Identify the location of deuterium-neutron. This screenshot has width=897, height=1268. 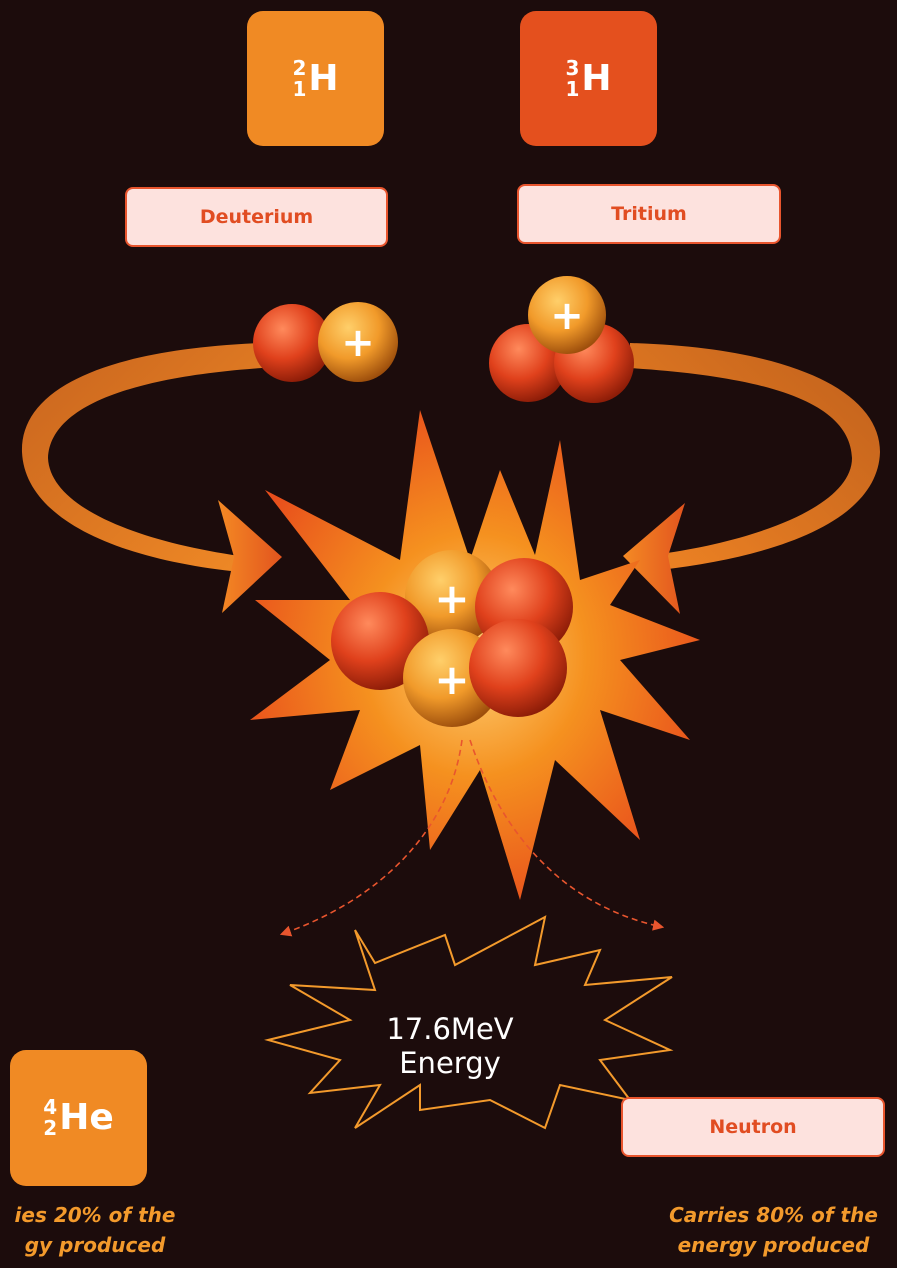
(292, 343).